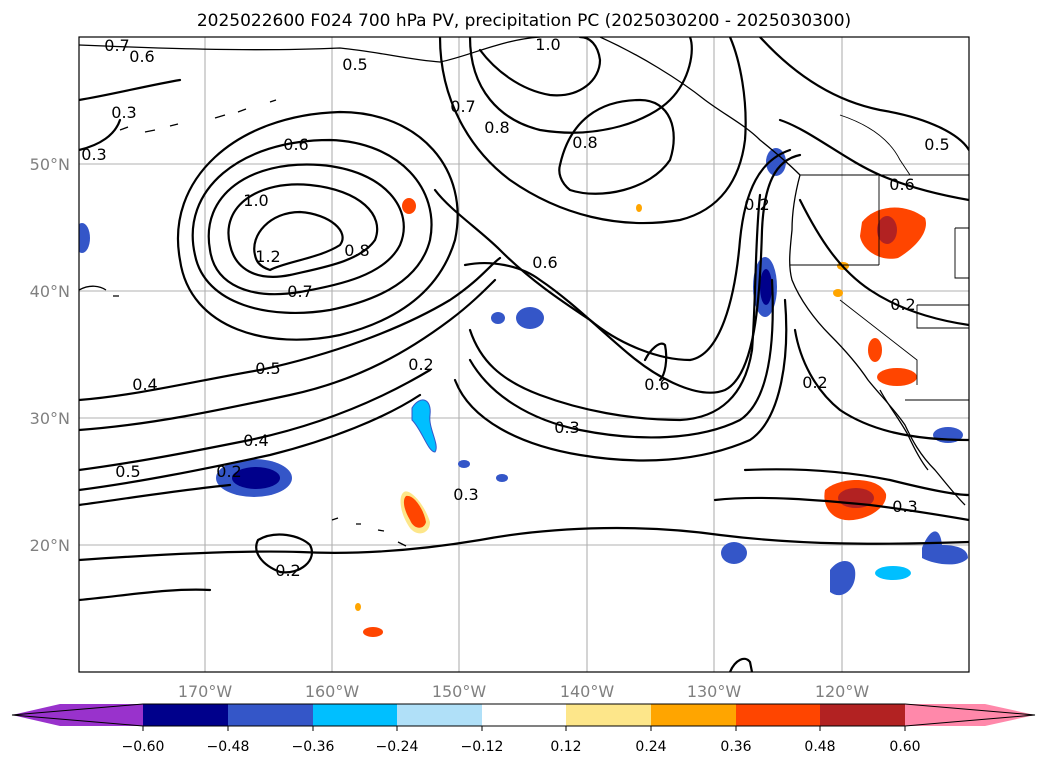  What do you see at coordinates (741, 664) in the screenshot?
I see `contour-south-edge` at bounding box center [741, 664].